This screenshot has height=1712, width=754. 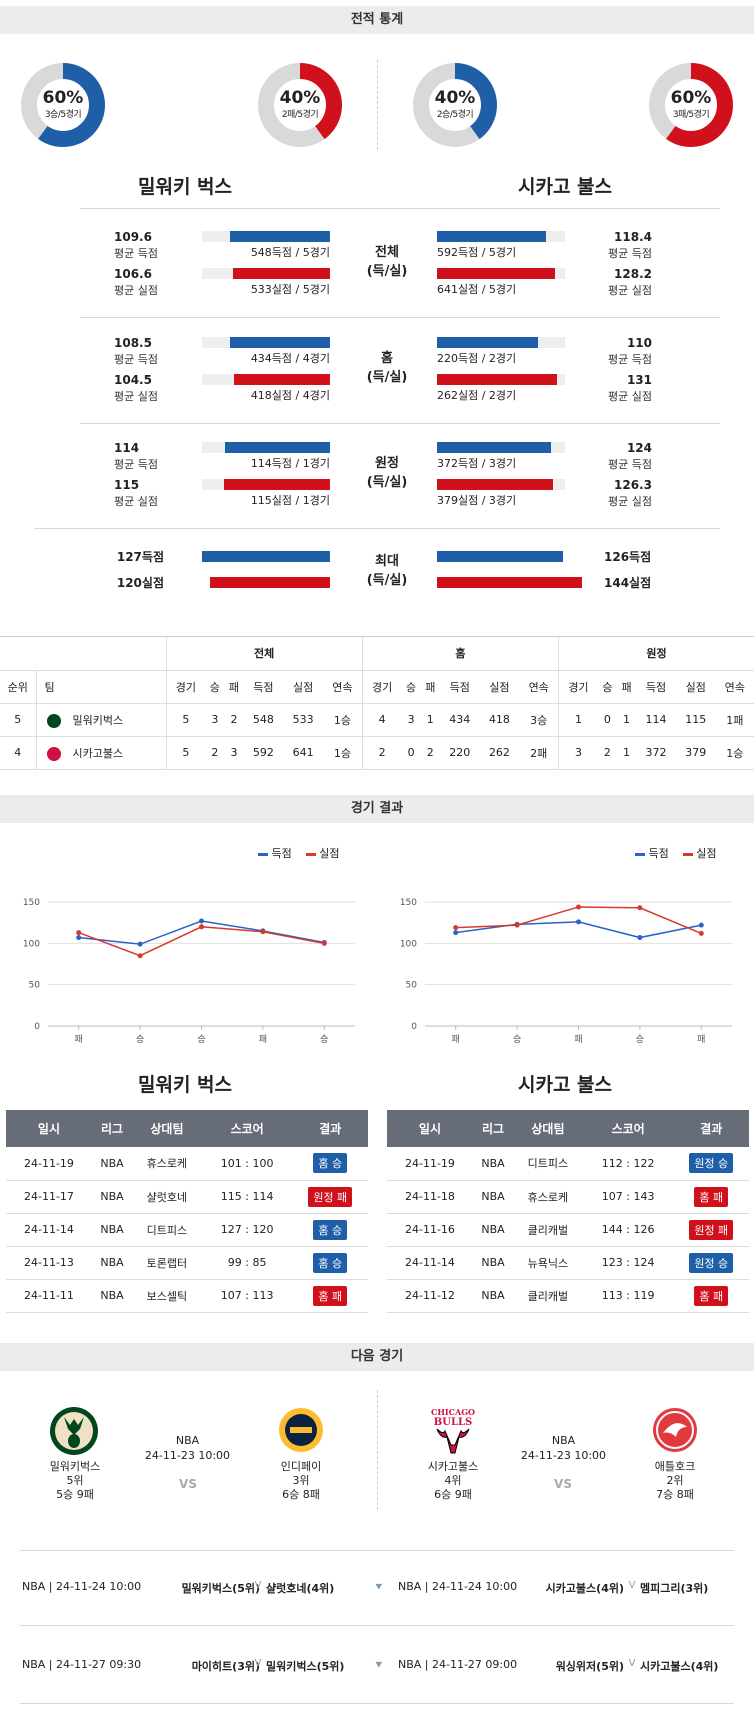 What do you see at coordinates (607, 687) in the screenshot?
I see `standings-col-header: 승` at bounding box center [607, 687].